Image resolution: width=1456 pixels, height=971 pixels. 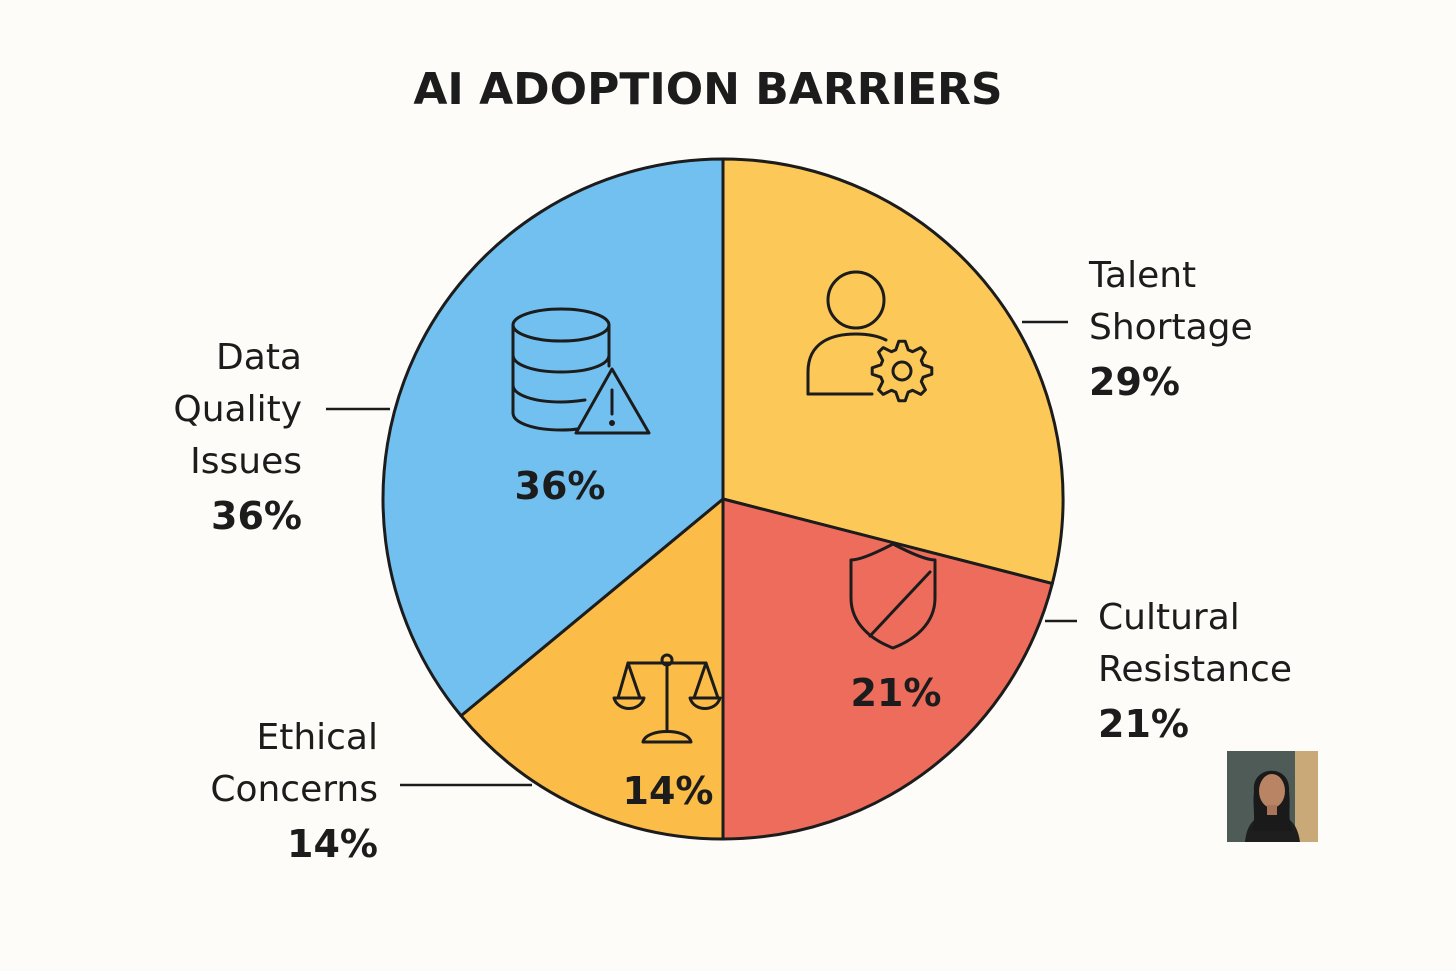 I want to click on slice-value-labels: 21% 14% 36%, so click(x=728, y=638).